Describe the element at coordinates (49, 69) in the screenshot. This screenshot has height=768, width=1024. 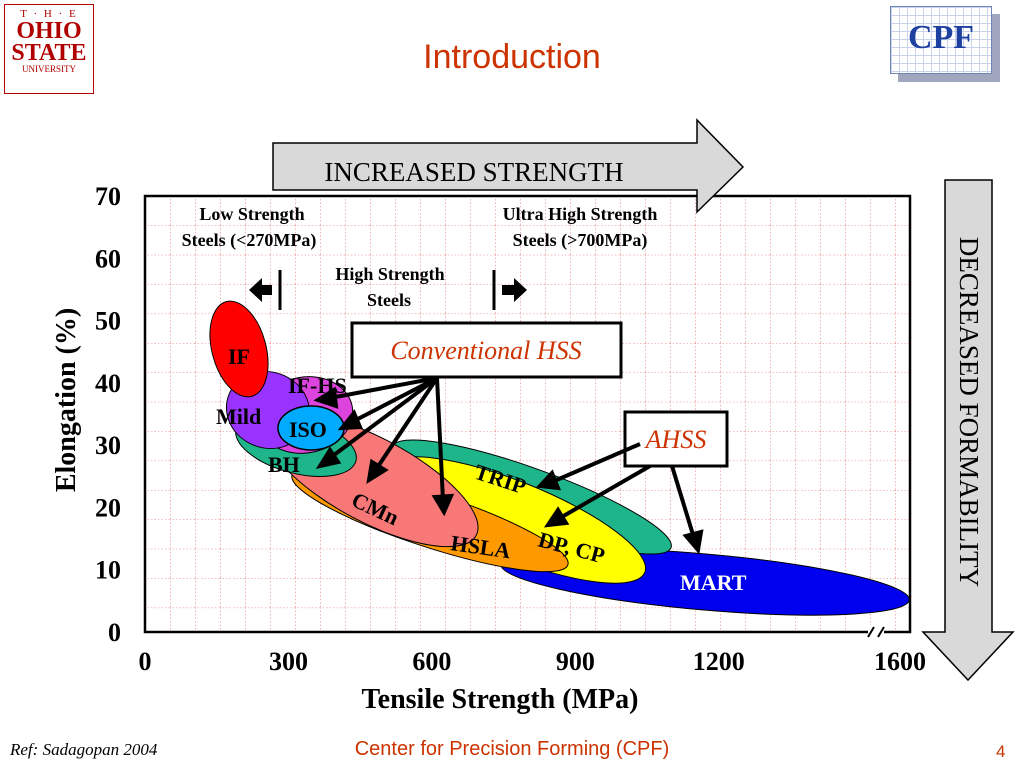
I see `logo-line-4: UNIVERSITY` at that location.